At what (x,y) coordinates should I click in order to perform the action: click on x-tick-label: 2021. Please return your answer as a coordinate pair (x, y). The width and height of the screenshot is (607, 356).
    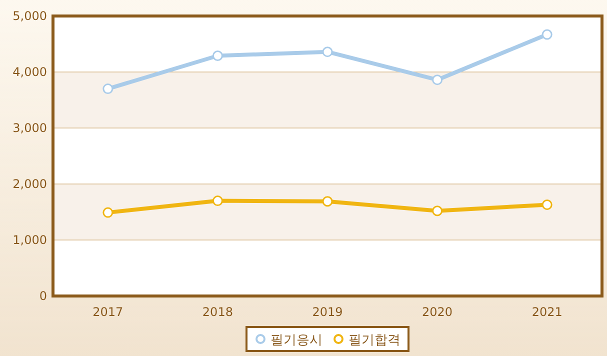
    Looking at the image, I should click on (547, 312).